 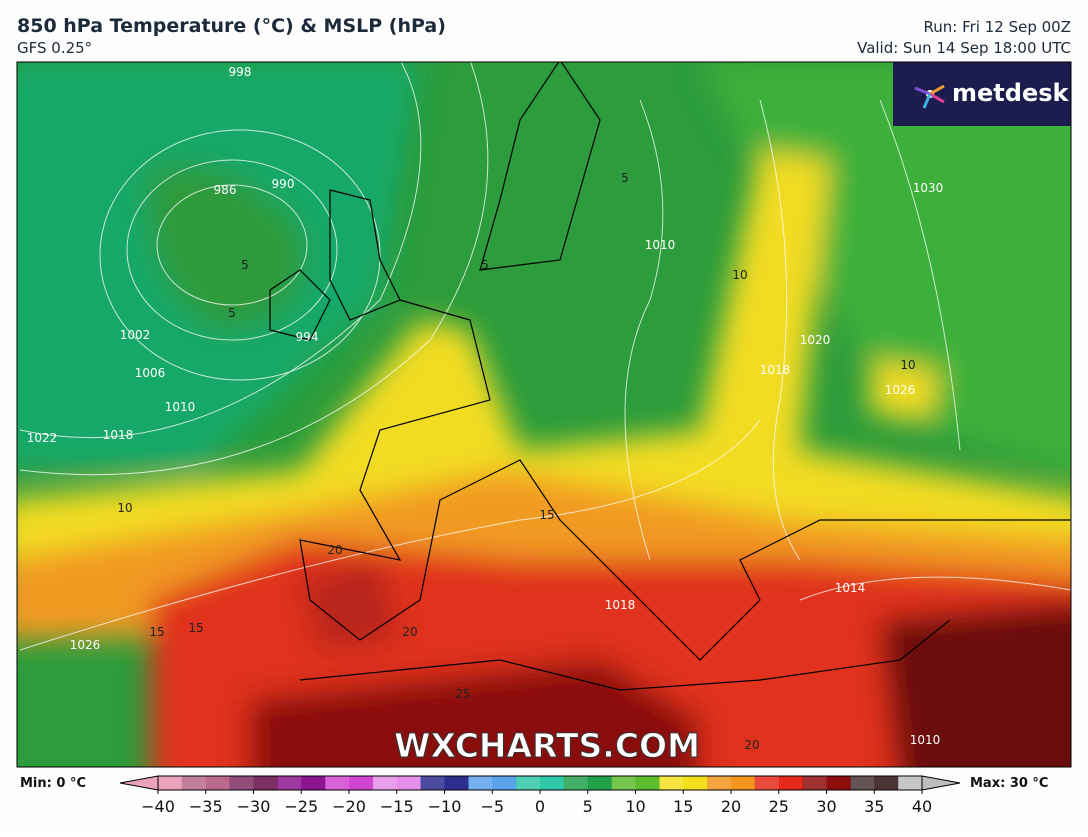 What do you see at coordinates (731, 806) in the screenshot?
I see `colorbar-tick-label: 20` at bounding box center [731, 806].